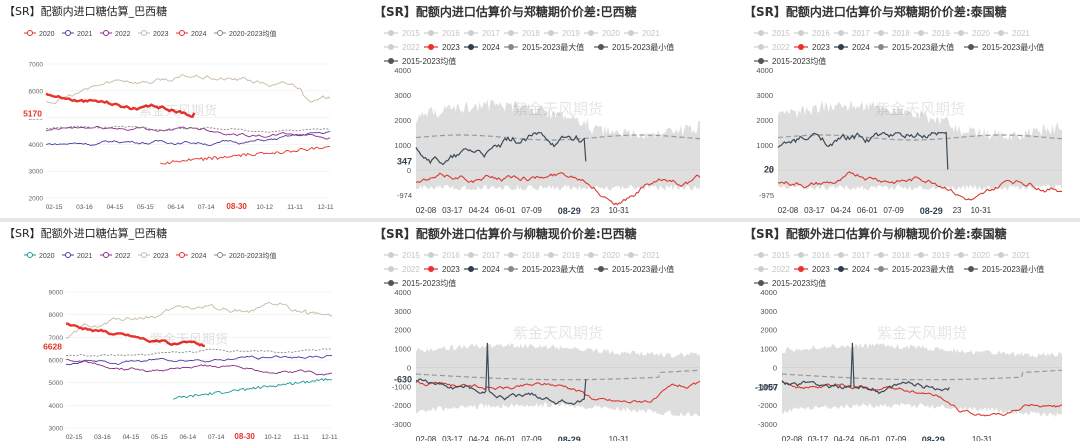 Image resolution: width=1080 pixels, height=441 pixels. Describe the element at coordinates (401, 405) in the screenshot. I see `y-tick-label: -2000` at that location.